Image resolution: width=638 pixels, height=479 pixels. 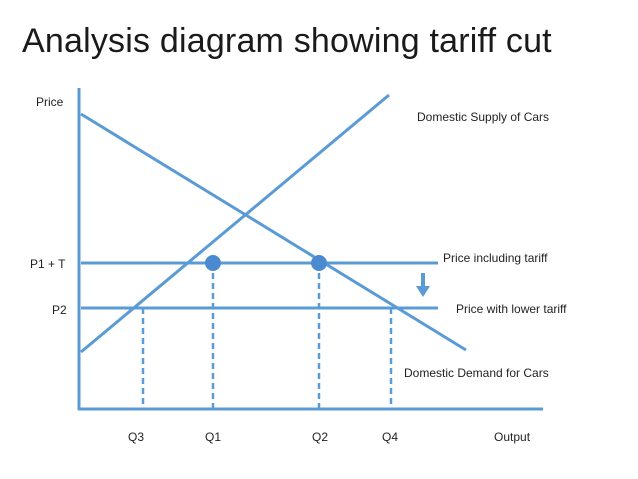 What do you see at coordinates (213, 263) in the screenshot?
I see `supply-intersection-marker` at bounding box center [213, 263].